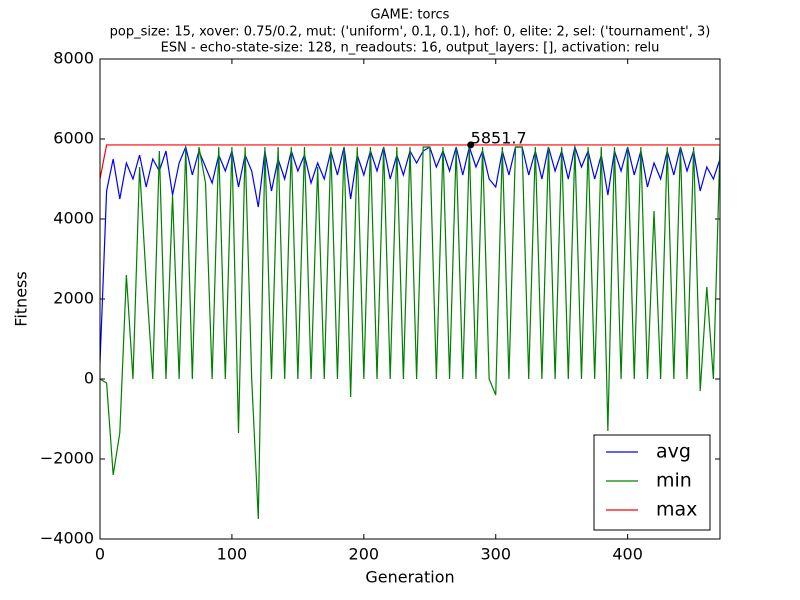 The width and height of the screenshot is (800, 600). Describe the element at coordinates (73, 58) in the screenshot. I see `y-tick-label: 8000` at that location.